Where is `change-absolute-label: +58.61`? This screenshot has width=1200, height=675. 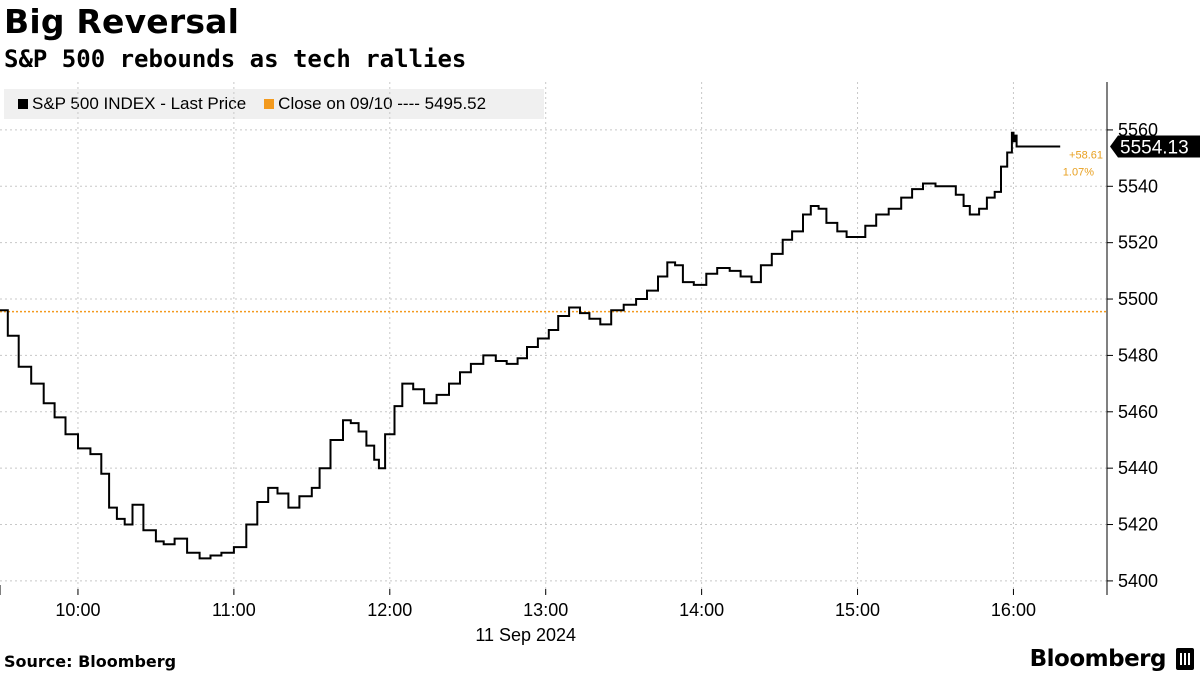
change-absolute-label: +58.61 is located at coordinates (1086, 155).